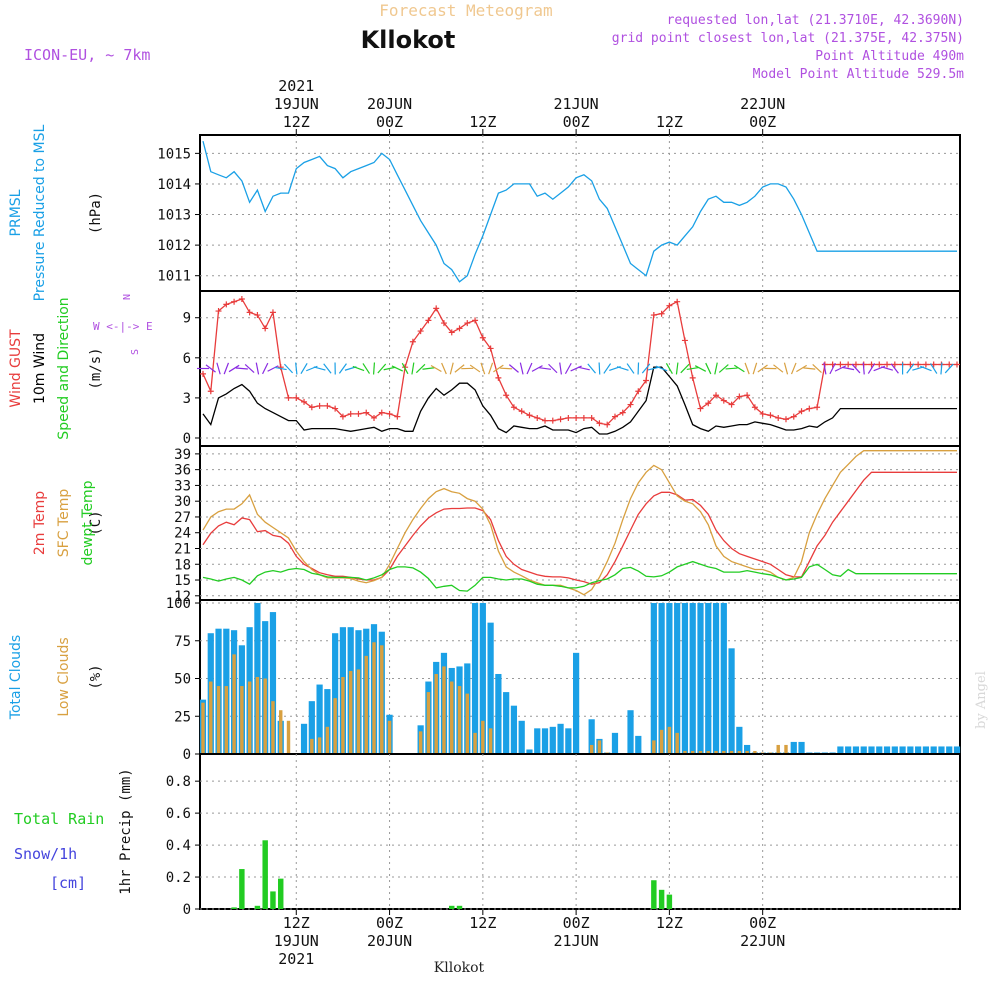  I want to click on y-axis-label: (hPa), so click(96, 213).